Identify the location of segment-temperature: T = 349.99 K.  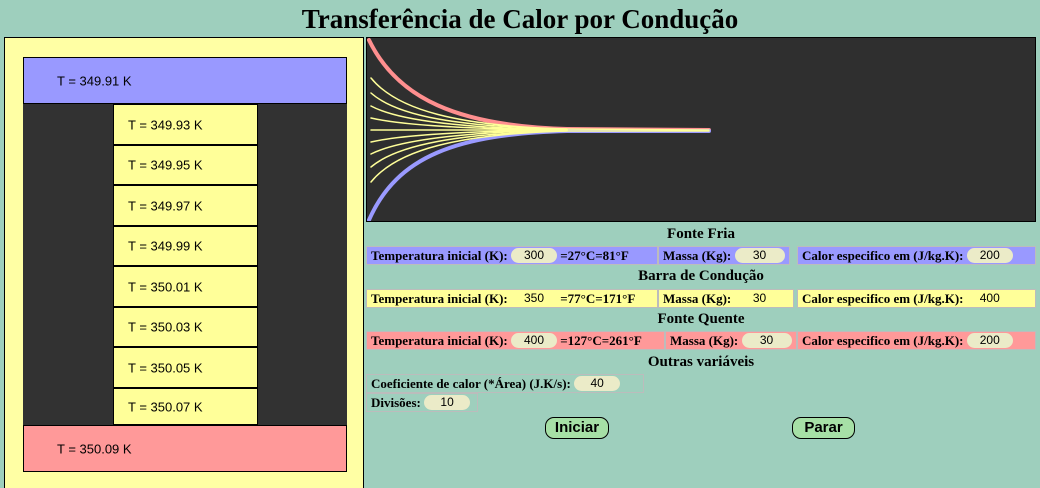
(165, 246).